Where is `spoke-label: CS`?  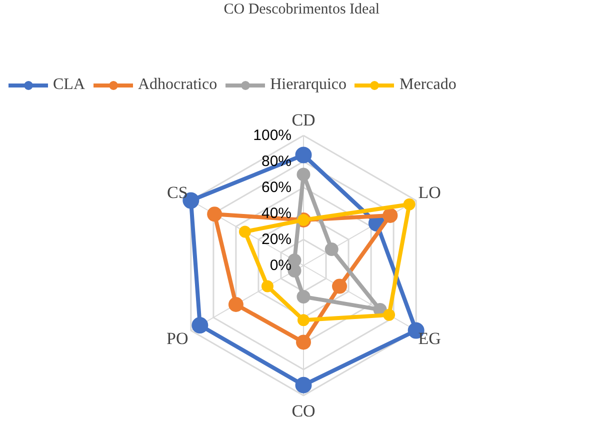 spoke-label: CS is located at coordinates (177, 192).